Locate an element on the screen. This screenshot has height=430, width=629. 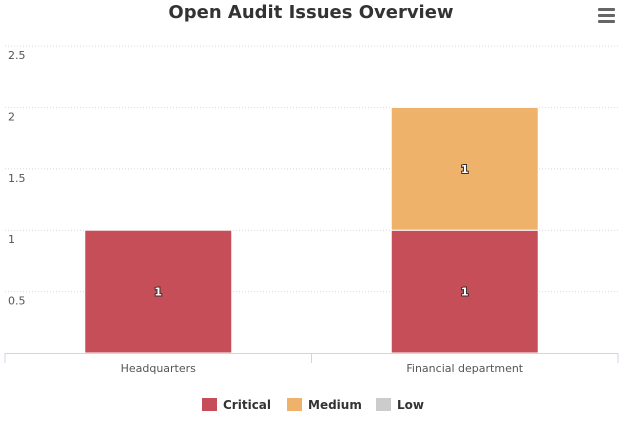
legend-label: Critical is located at coordinates (247, 405).